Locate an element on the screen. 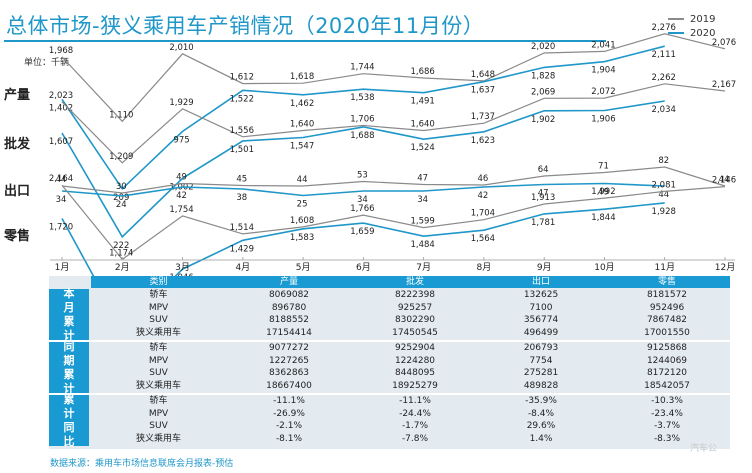  data-label: 2,072 is located at coordinates (603, 92).